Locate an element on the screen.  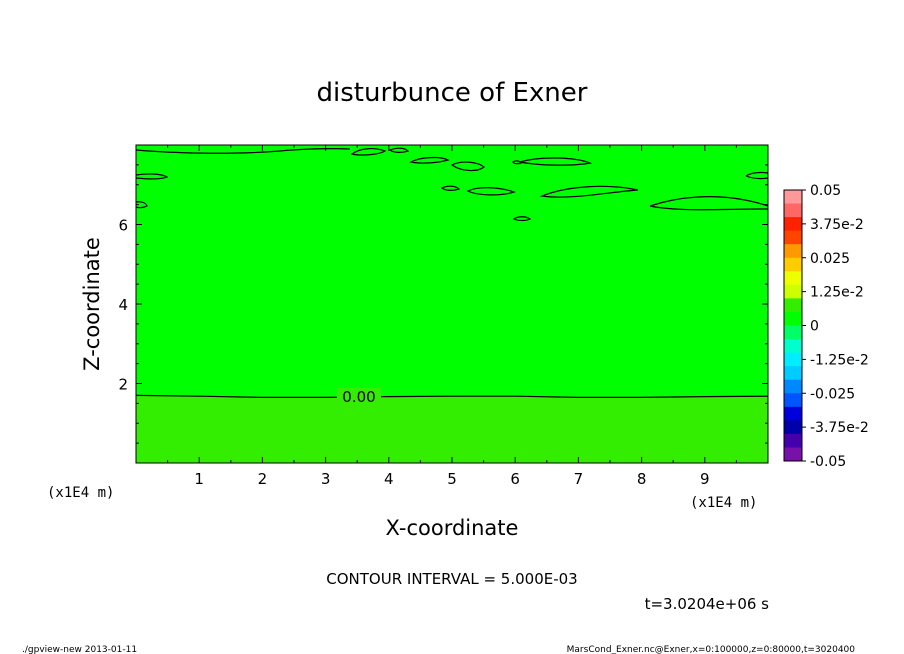
colorbar-label: 0.05 is located at coordinates (825, 191).